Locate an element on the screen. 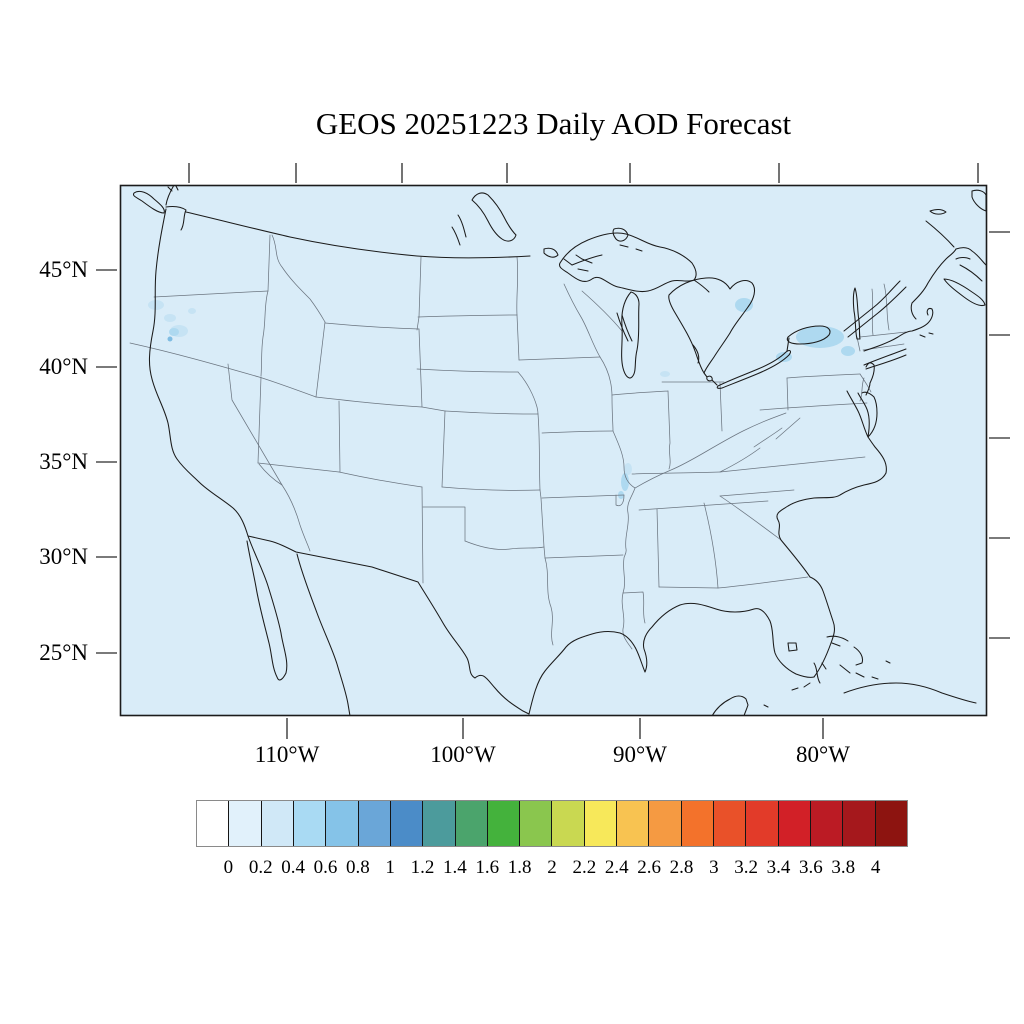 This screenshot has height=1024, width=1024. colorbar-tick-label: 1.6 is located at coordinates (487, 867).